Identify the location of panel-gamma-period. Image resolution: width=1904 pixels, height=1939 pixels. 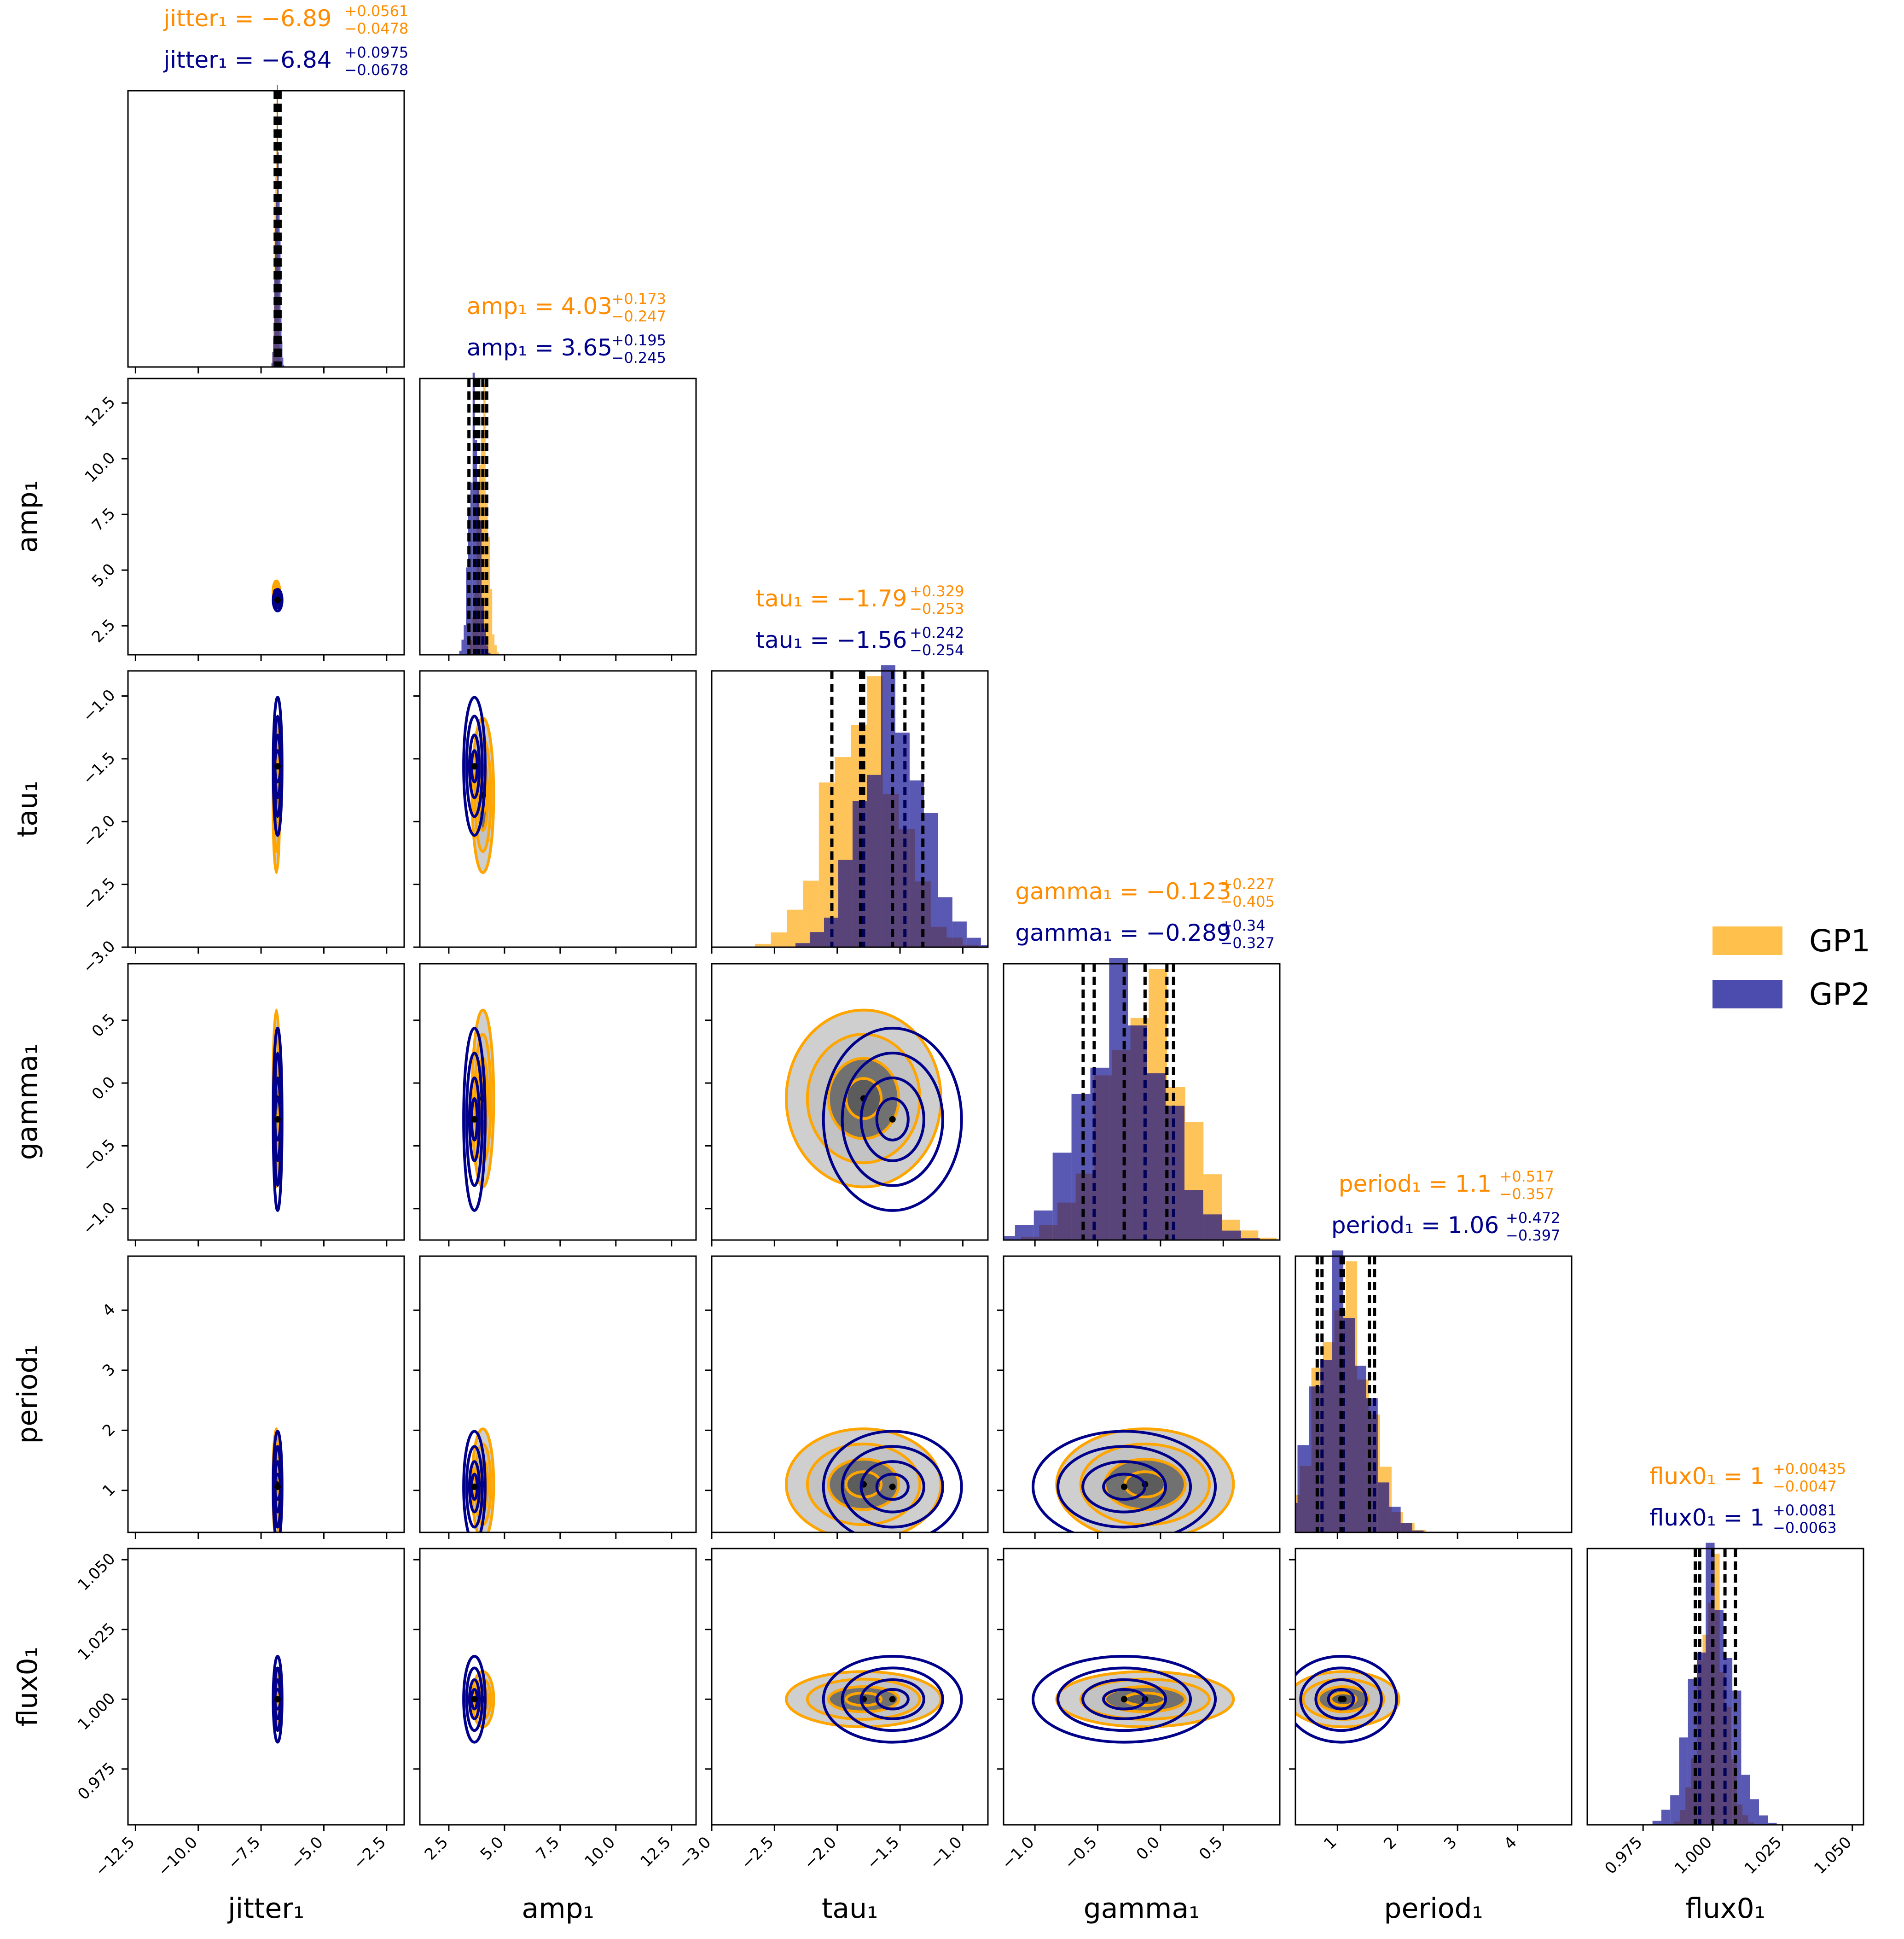
(1139, 1397).